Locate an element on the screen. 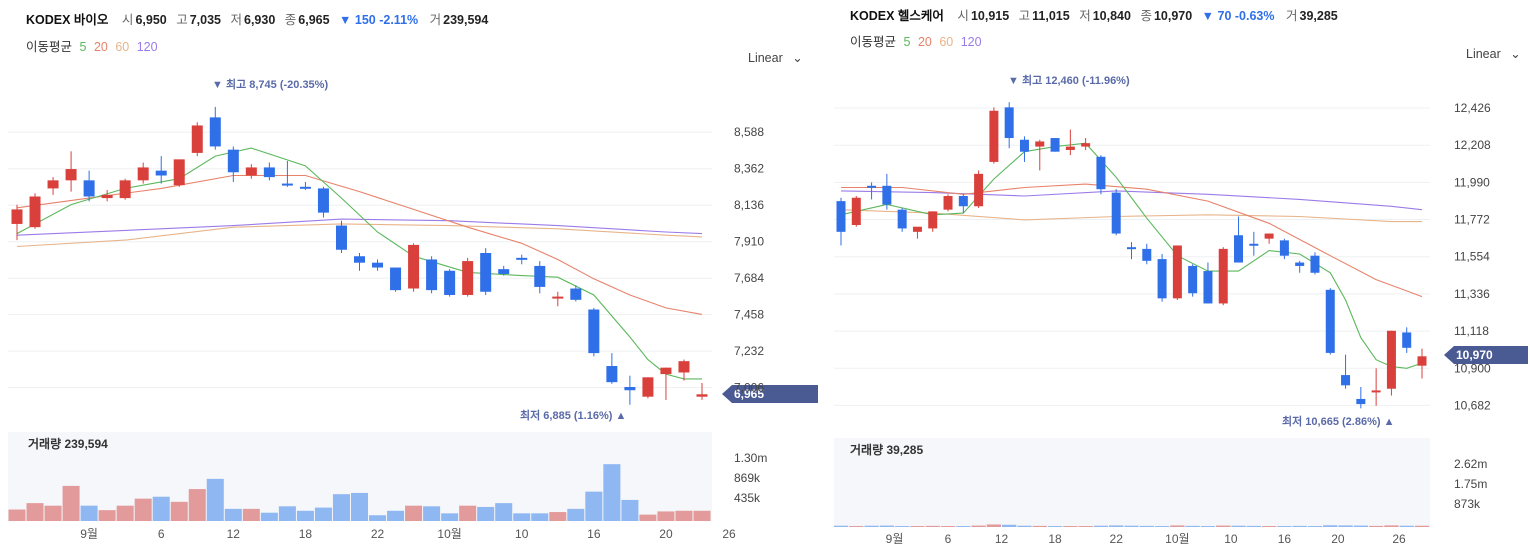 Image resolution: width=1530 pixels, height=554 pixels. ma-legend-title: 이동평균 is located at coordinates (873, 42).